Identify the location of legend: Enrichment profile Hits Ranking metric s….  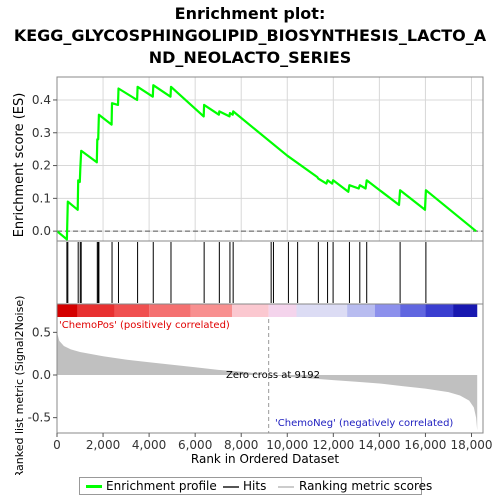
(255, 486).